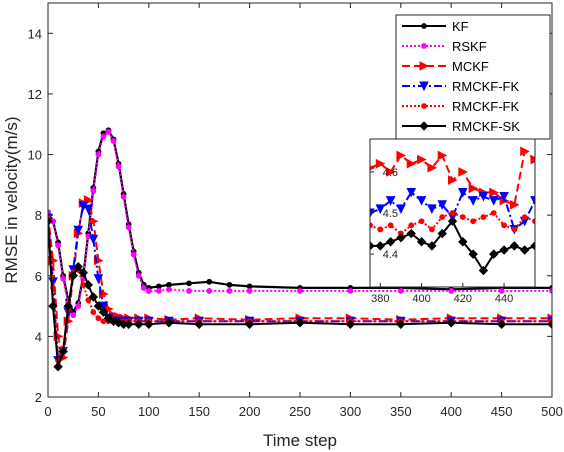 The width and height of the screenshot is (564, 452). Describe the element at coordinates (98, 411) in the screenshot. I see `x-tick-label: 50` at that location.